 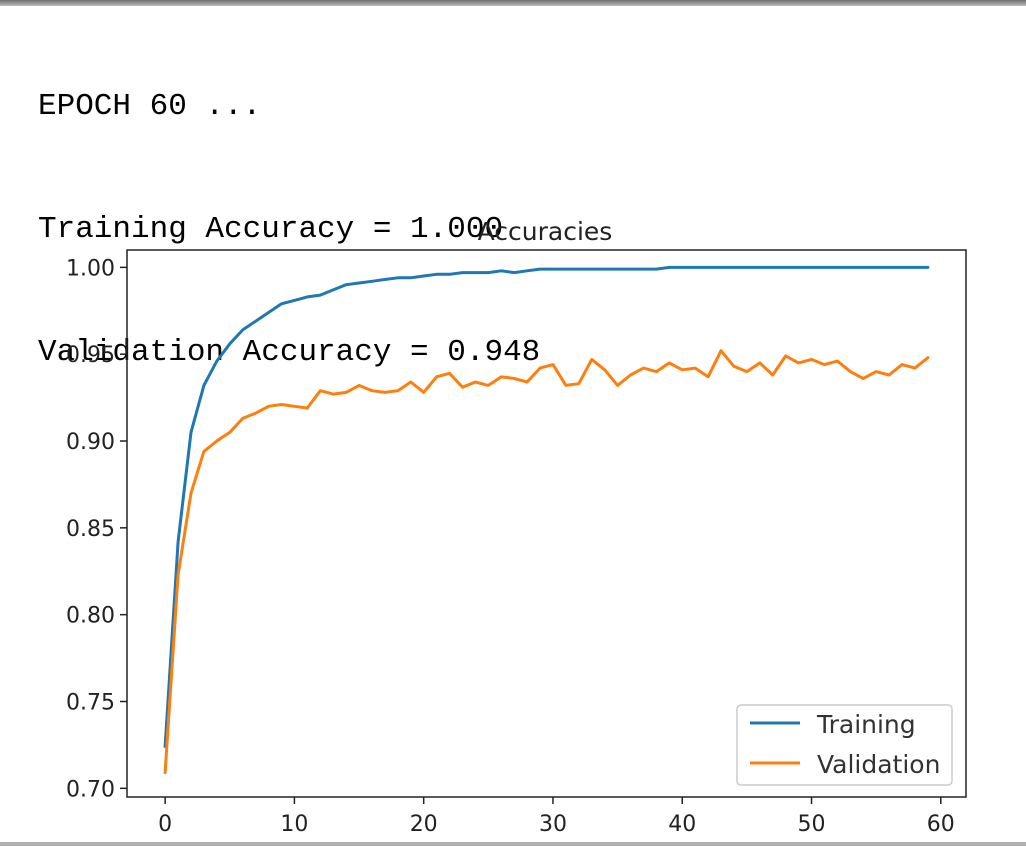 I want to click on y-axis: 0.70 0.75 0.80 0.85 0.90 0.95 1.00, so click(x=96, y=529).